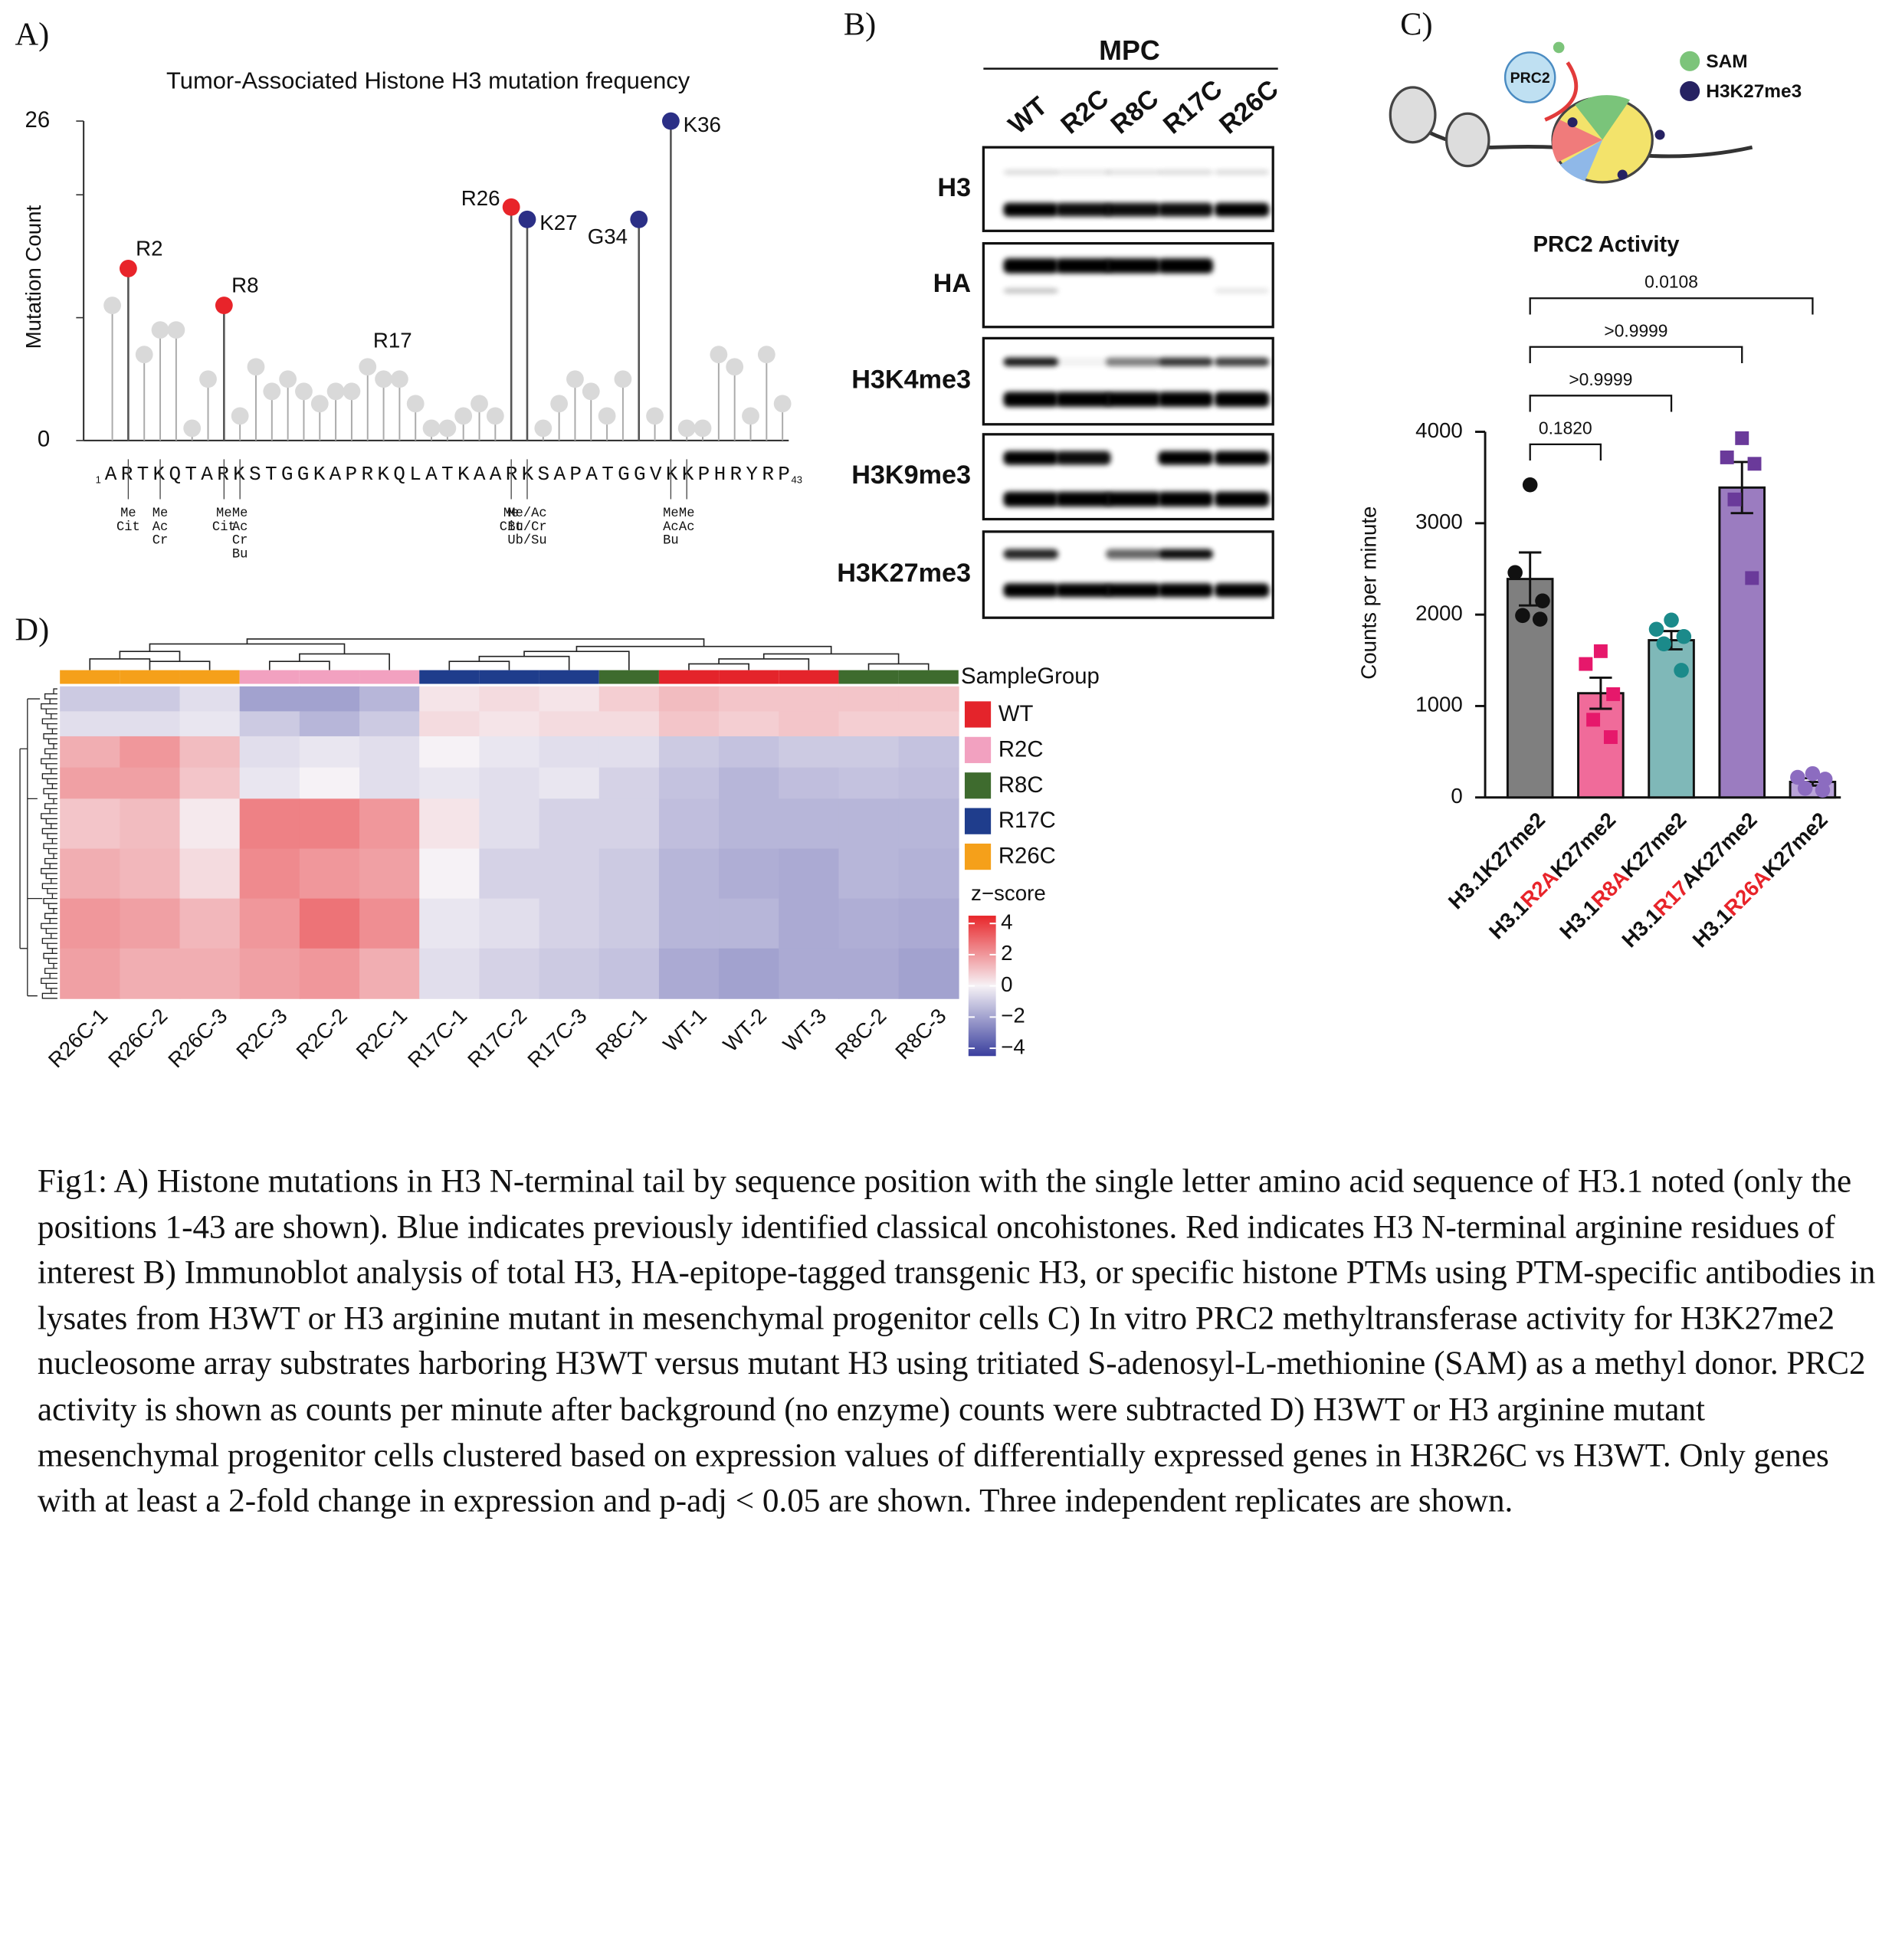 This screenshot has height=1960, width=1892. I want to click on y-tick-label: 4000, so click(1439, 430).